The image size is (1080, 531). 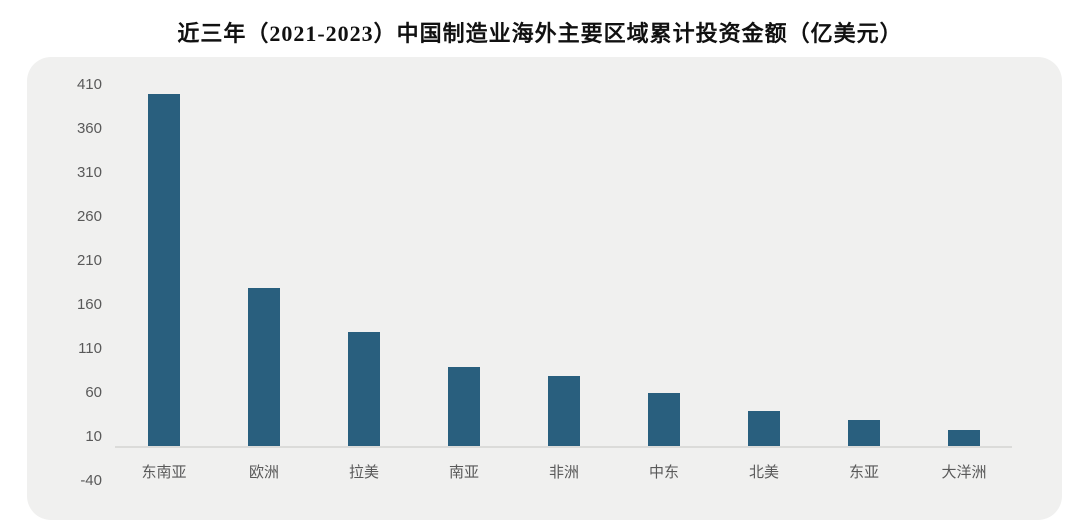 What do you see at coordinates (89, 84) in the screenshot?
I see `y-tick-label: 410` at bounding box center [89, 84].